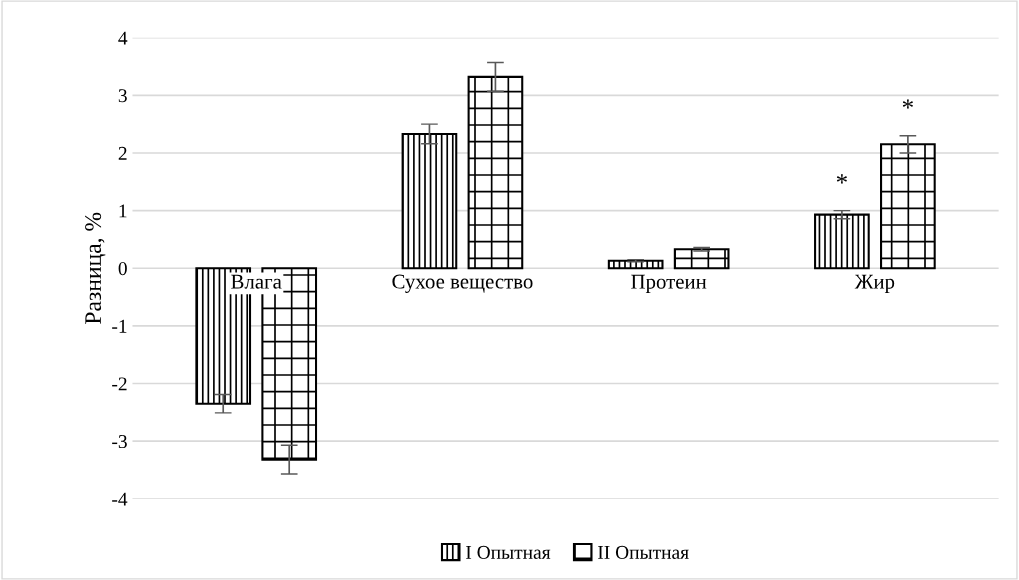  Describe the element at coordinates (122, 96) in the screenshot. I see `y-tick-label: 3` at that location.